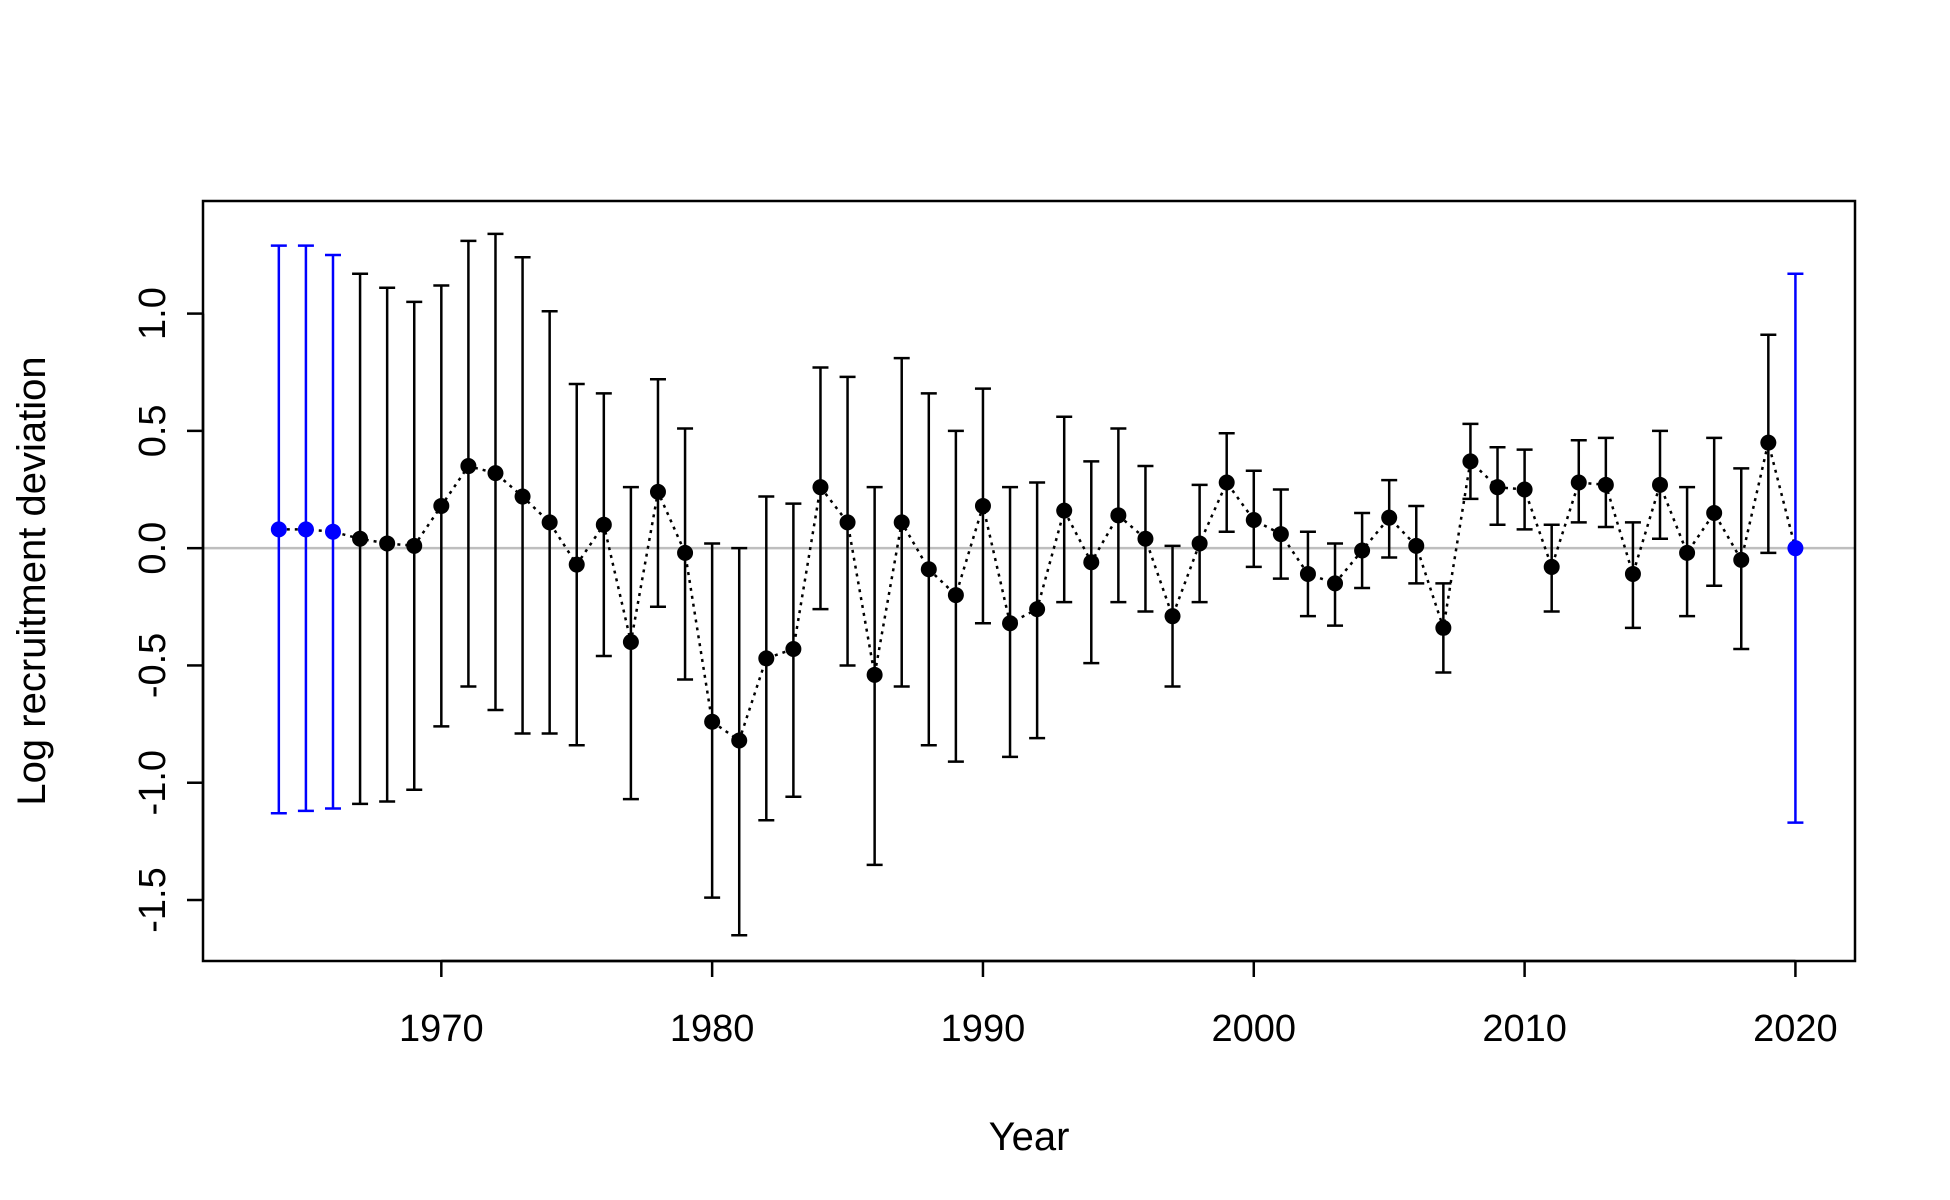 Image resolution: width=1950 pixels, height=1200 pixels. What do you see at coordinates (305, 529) in the screenshot?
I see `data-point-1965` at bounding box center [305, 529].